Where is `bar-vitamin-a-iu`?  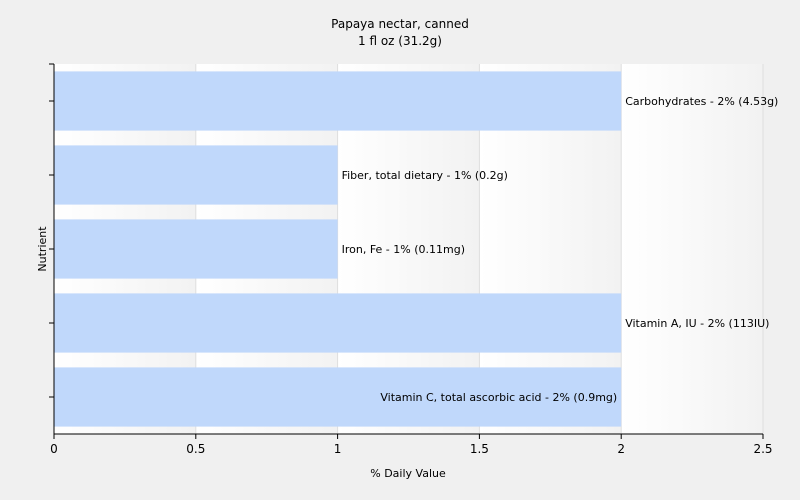
bar-vitamin-a-iu is located at coordinates (338, 323).